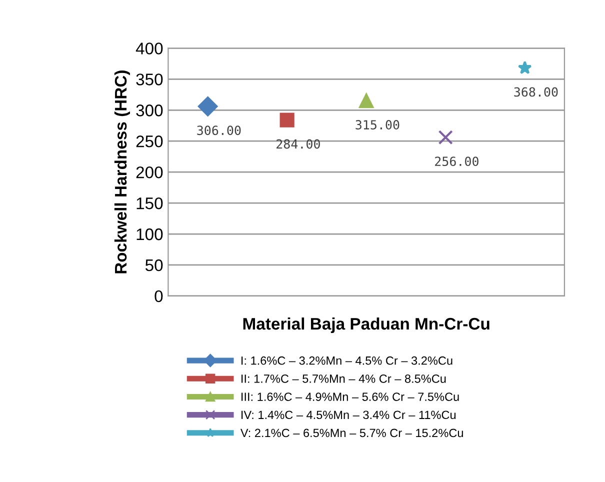 The width and height of the screenshot is (605, 482). I want to click on legend-label: IV: 1.4%C – 4.5%Mn – 3.4% Cr – 11%Cu, so click(349, 415).